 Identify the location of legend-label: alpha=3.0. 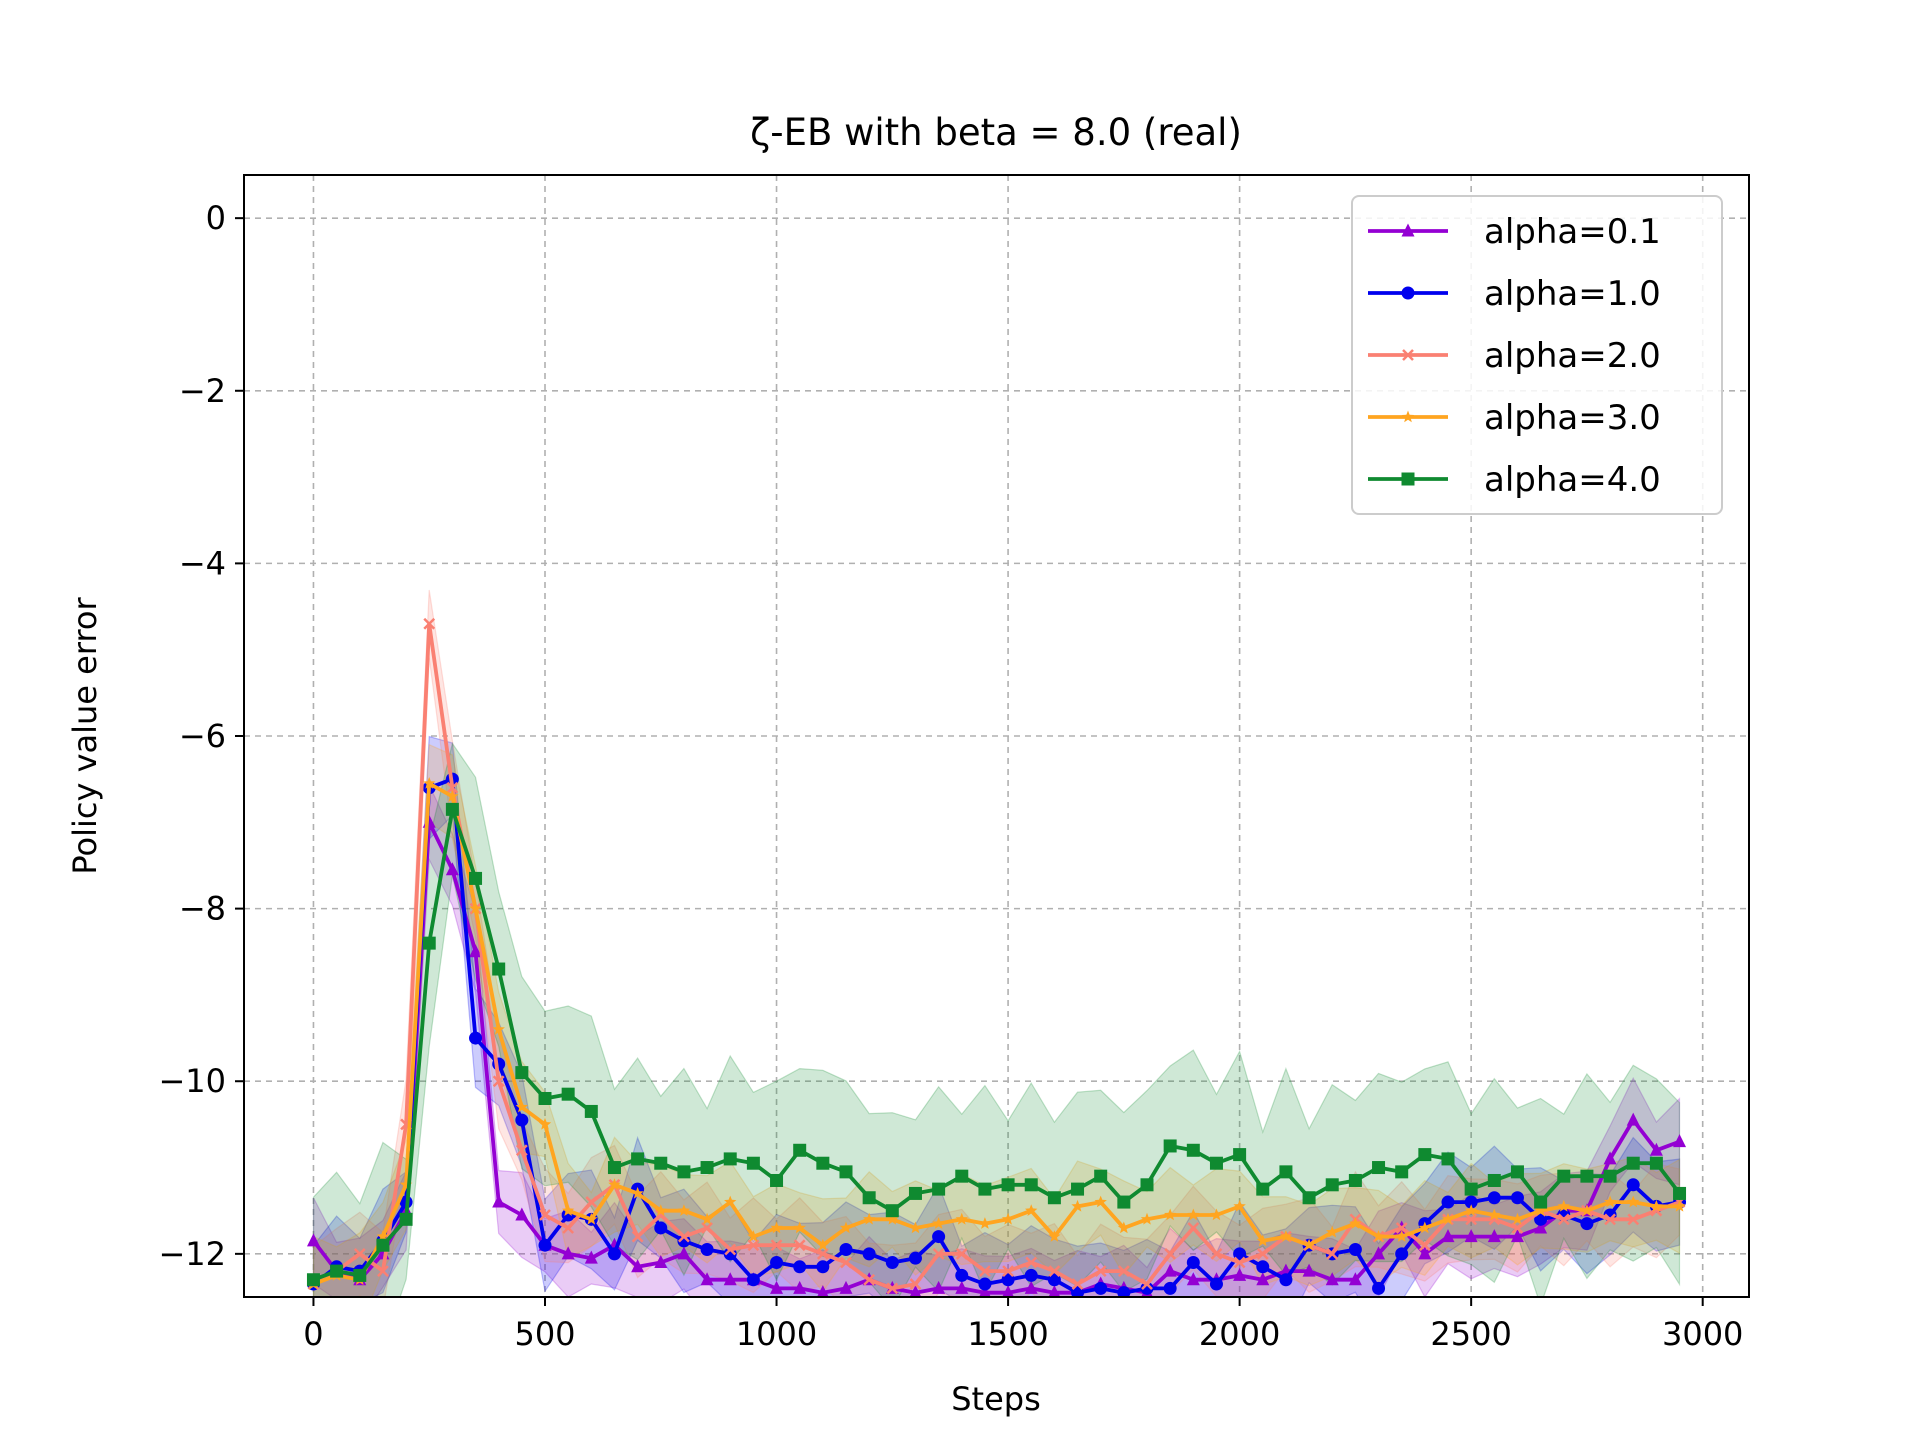
(1572, 418).